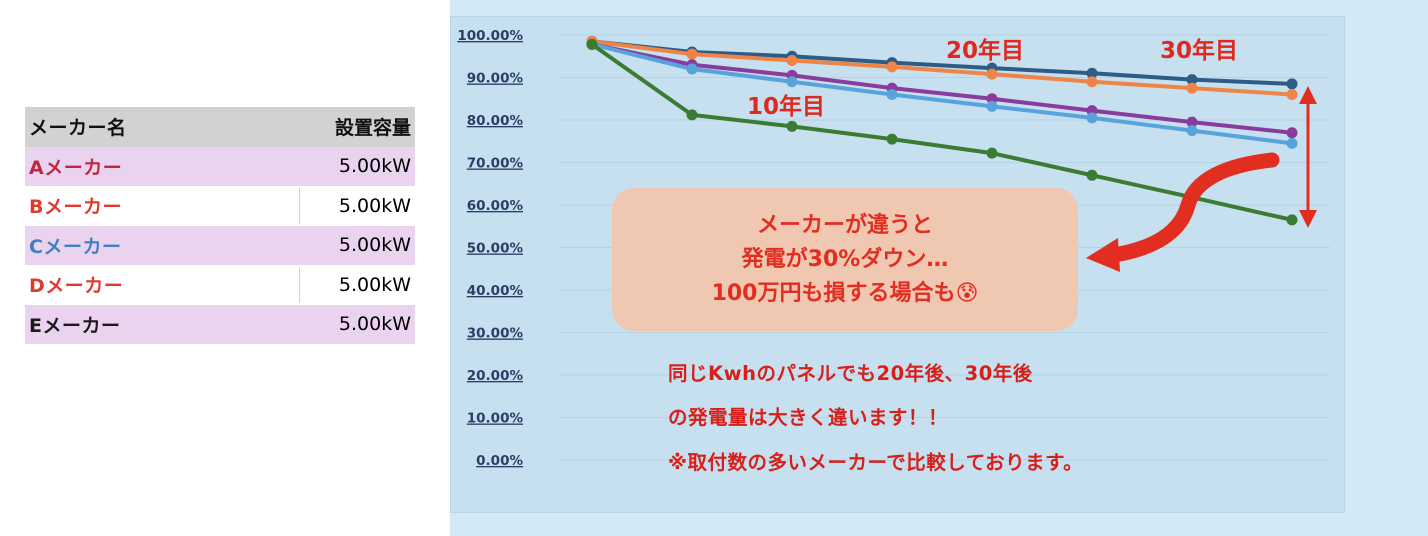 This screenshot has width=1428, height=536. I want to click on annotation-year10: 10年目, so click(786, 106).